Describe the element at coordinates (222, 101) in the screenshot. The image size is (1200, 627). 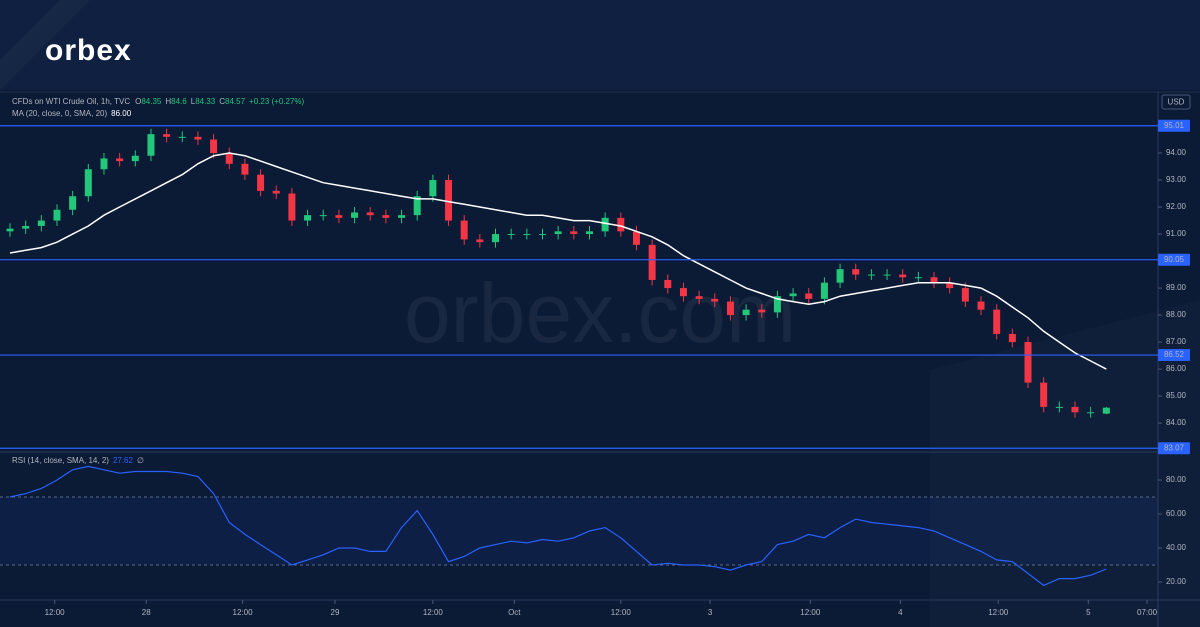
I see `ohlc-label: C` at that location.